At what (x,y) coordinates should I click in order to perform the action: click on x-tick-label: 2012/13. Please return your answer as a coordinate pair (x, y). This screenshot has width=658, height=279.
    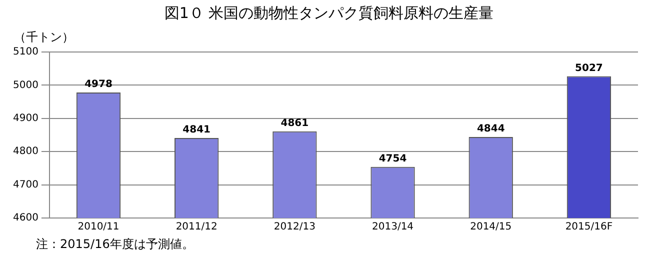
    Looking at the image, I should click on (295, 227).